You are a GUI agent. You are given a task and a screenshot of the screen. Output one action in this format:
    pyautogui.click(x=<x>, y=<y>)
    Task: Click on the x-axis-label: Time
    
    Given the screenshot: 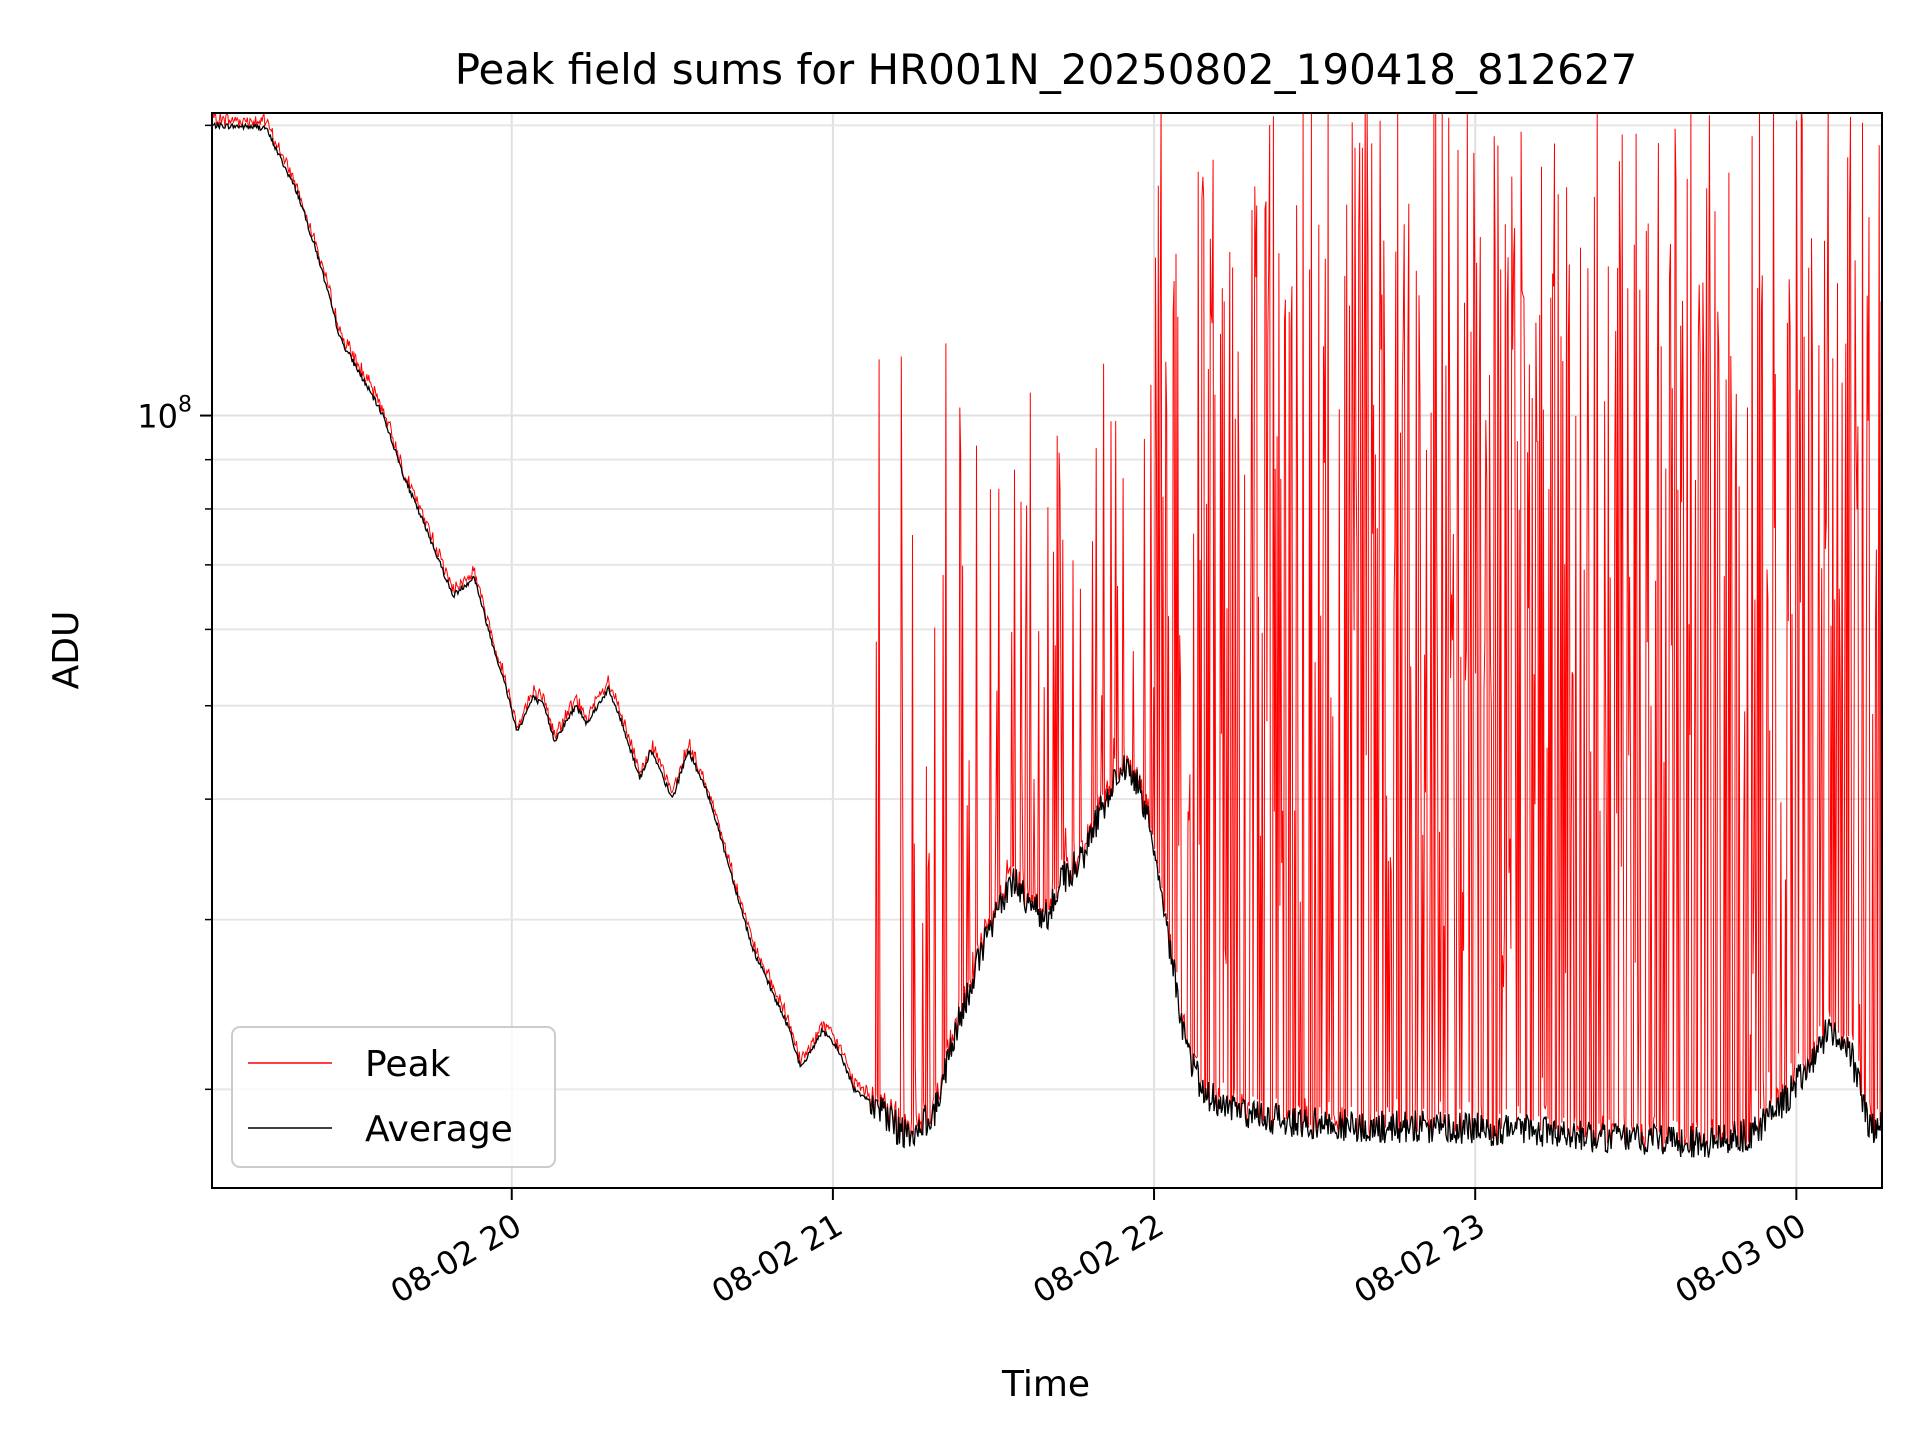 What is the action you would take?
    pyautogui.click(x=1045, y=1384)
    